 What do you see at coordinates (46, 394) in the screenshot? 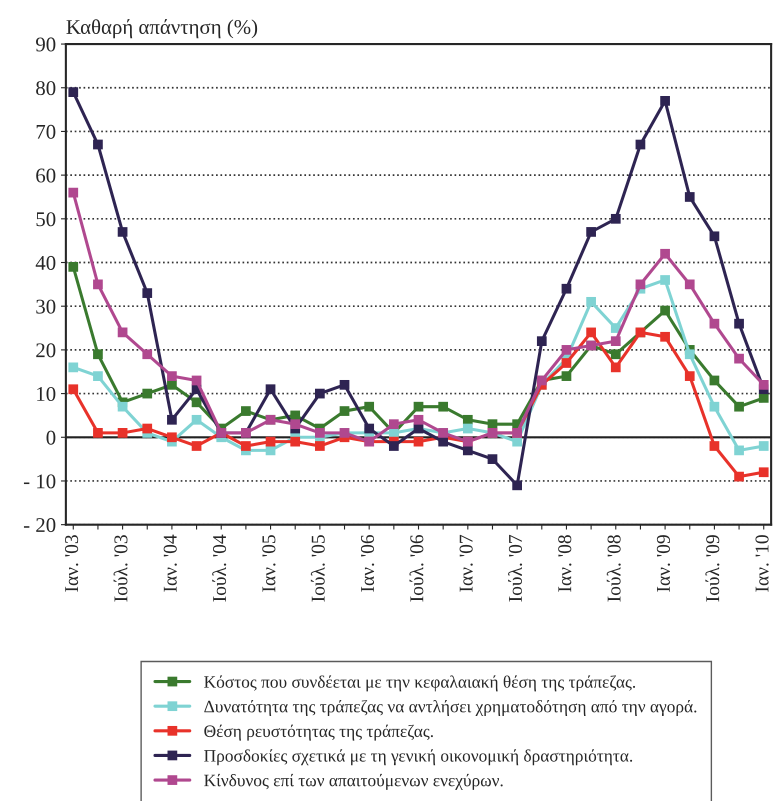
I see `y-tick-label: 10` at bounding box center [46, 394].